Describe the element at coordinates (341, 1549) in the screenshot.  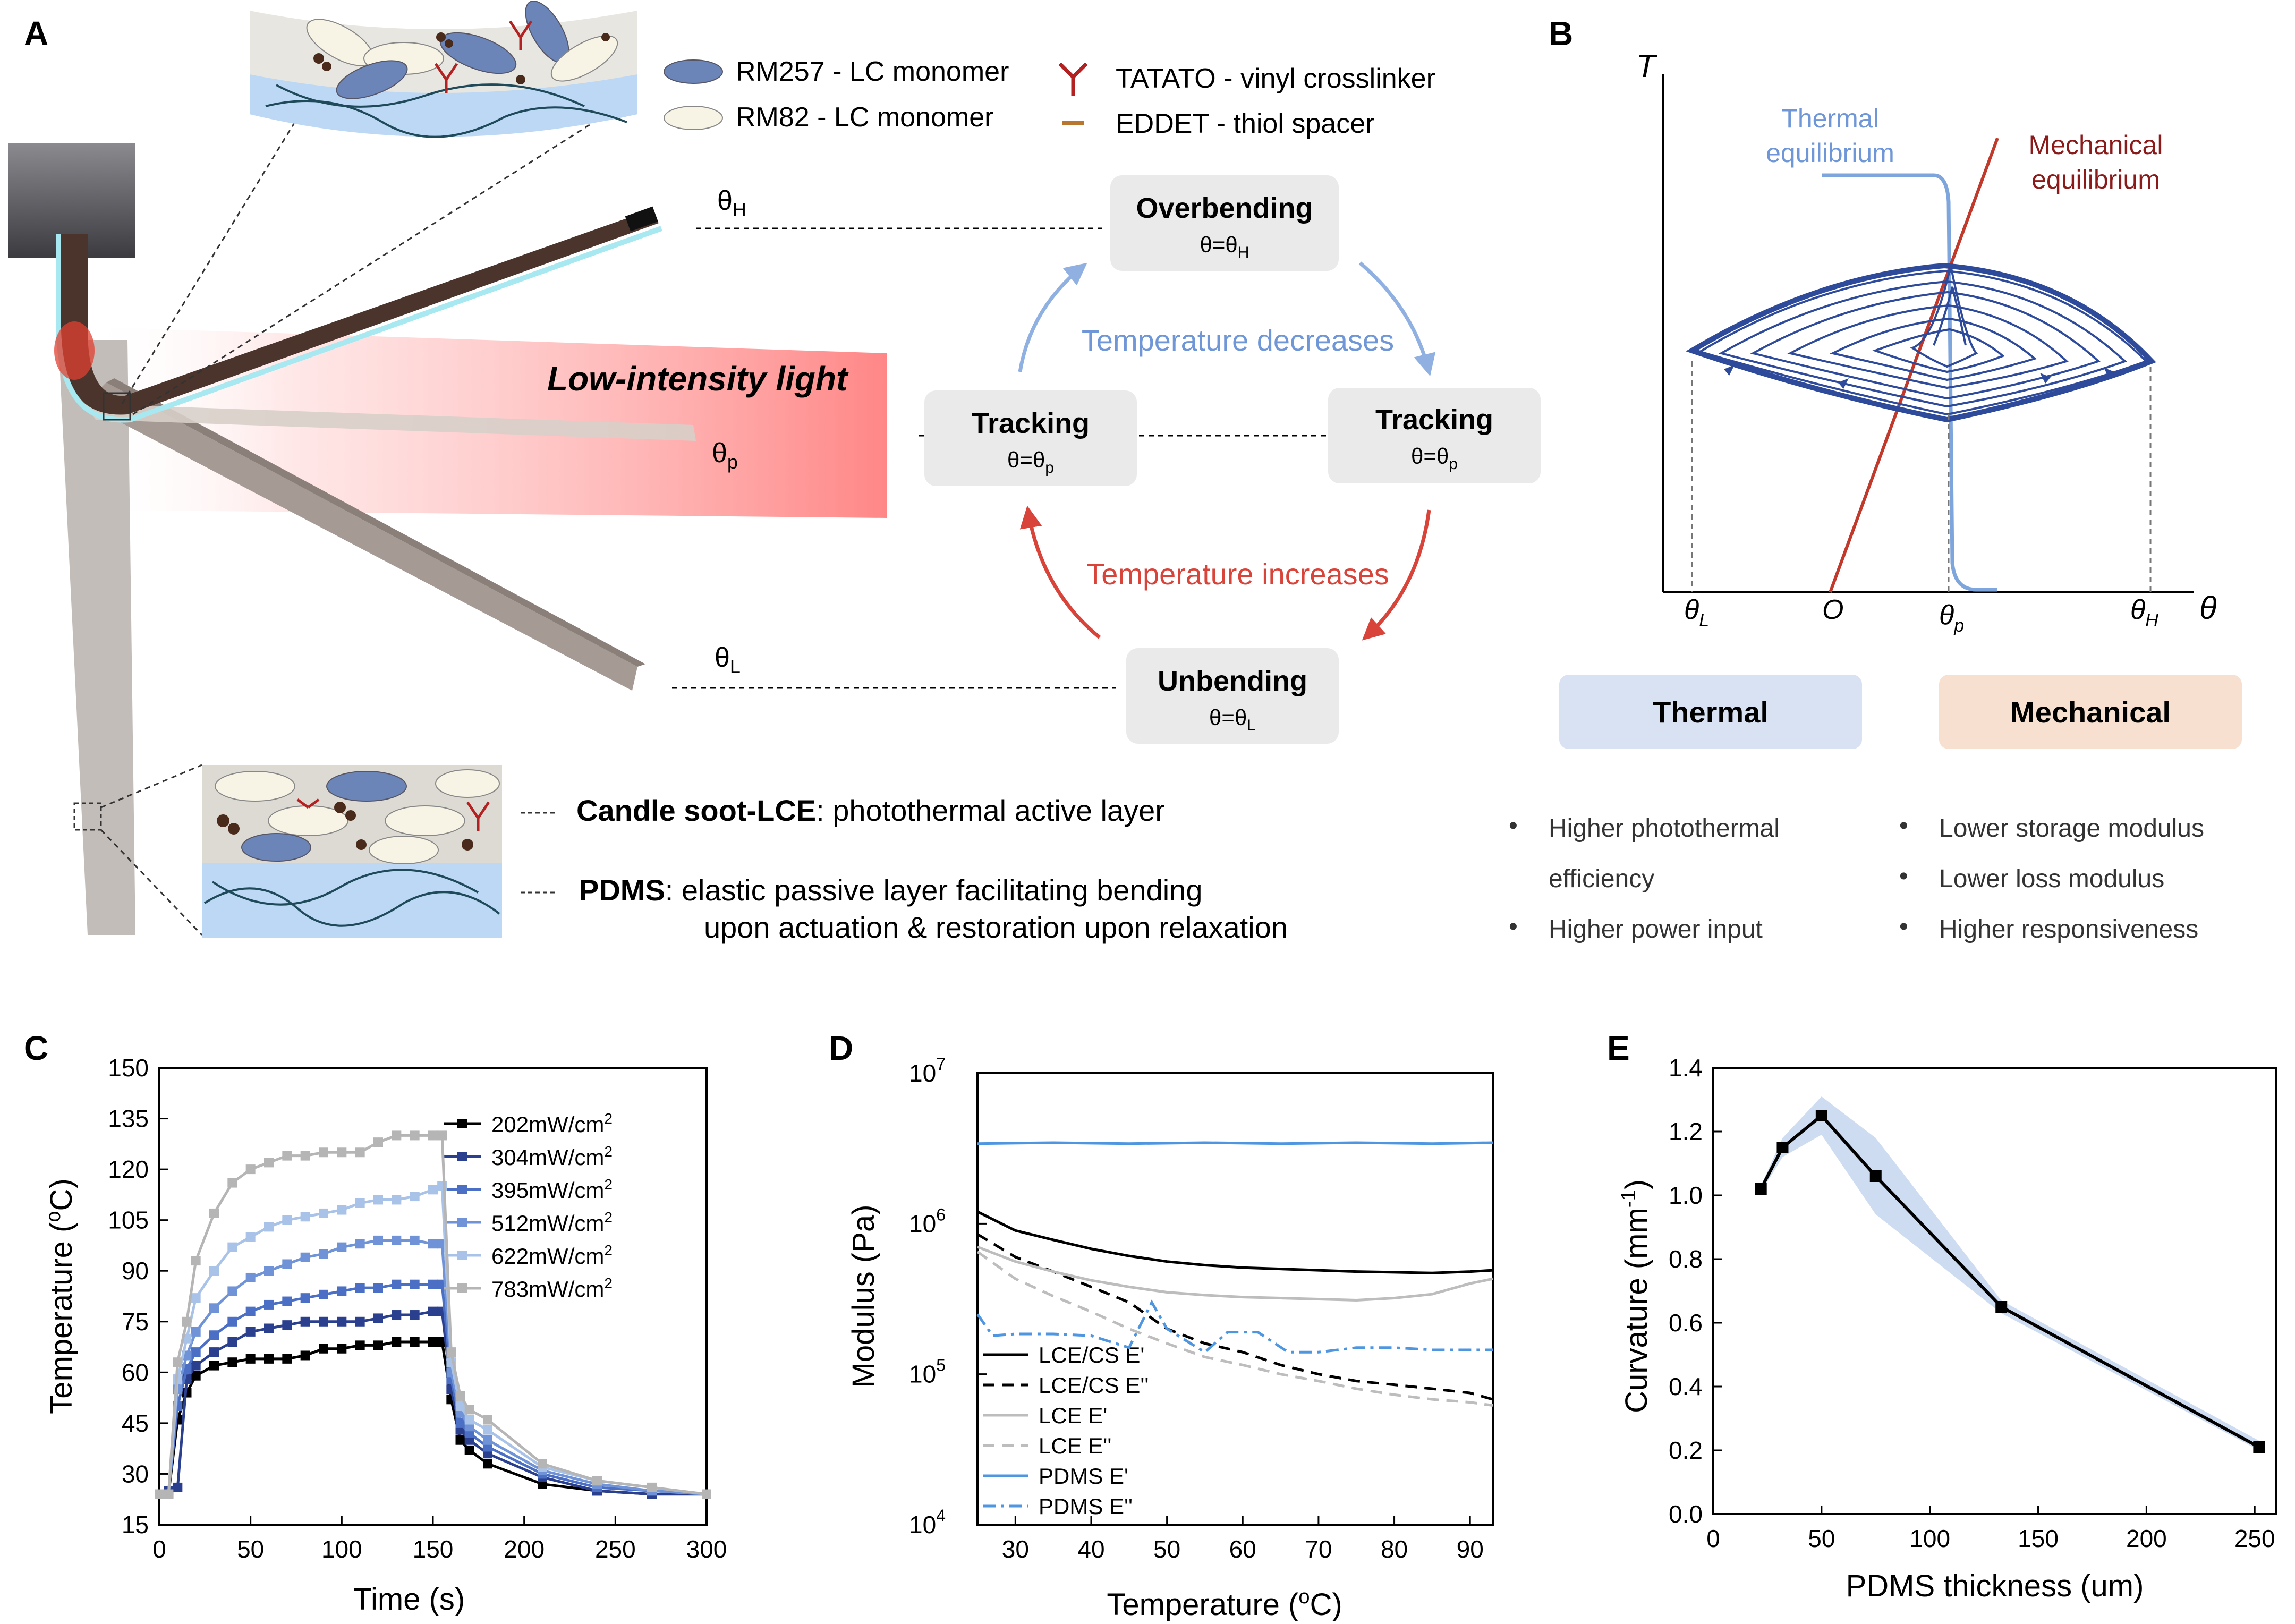
I see `c-xtick-label: 100` at that location.